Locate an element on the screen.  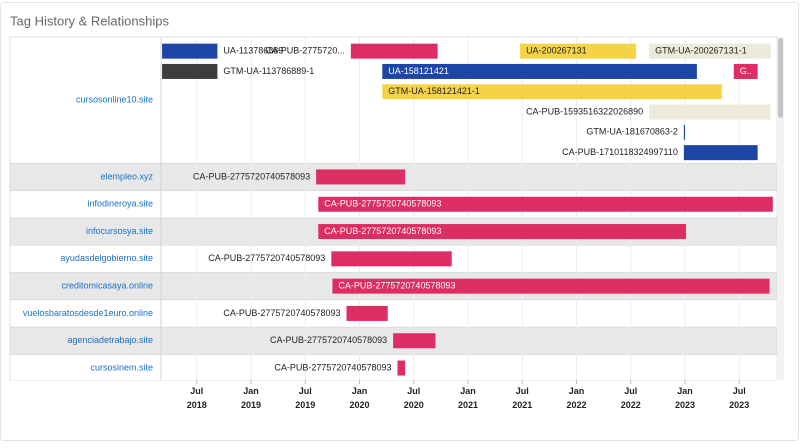
scrollbar-thumb is located at coordinates (780, 78).